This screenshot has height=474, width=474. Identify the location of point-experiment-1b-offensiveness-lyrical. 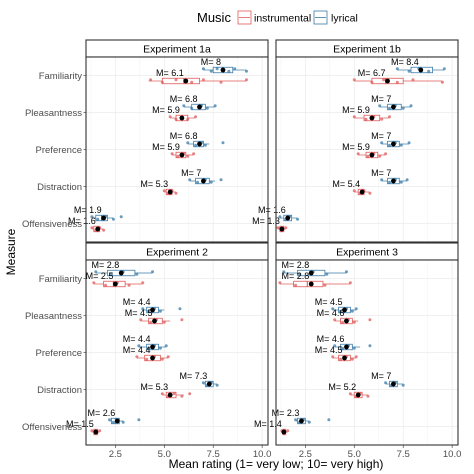
(298, 219).